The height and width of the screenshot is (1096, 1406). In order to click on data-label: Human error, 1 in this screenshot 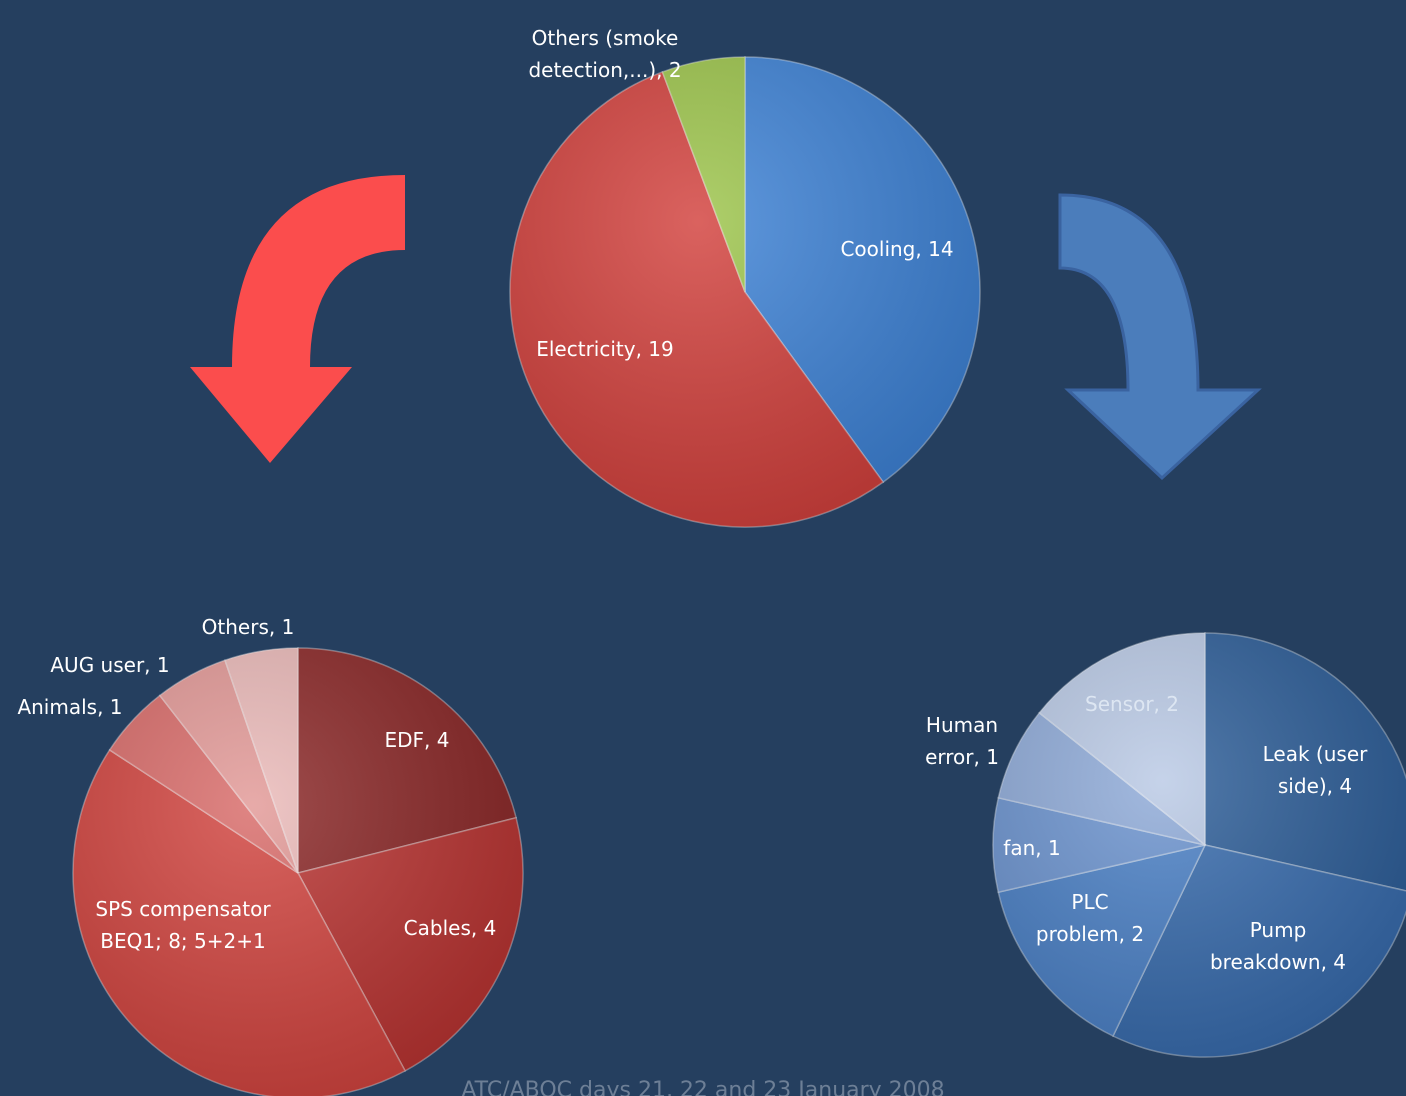, I will do `click(962, 741)`.